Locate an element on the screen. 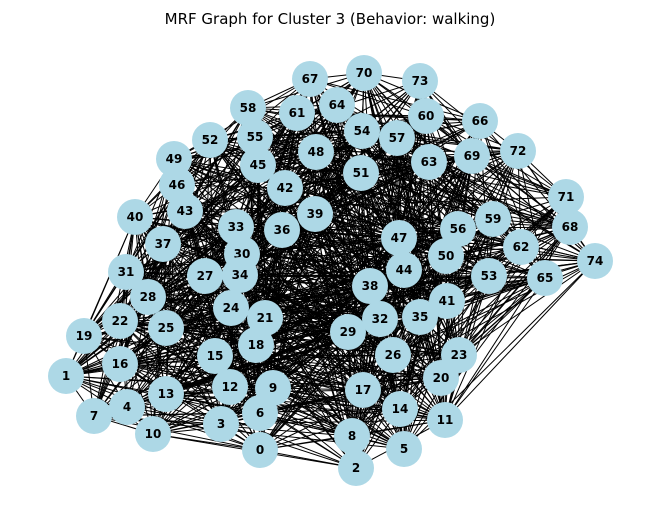 This screenshot has height=522, width=660. graph-node-16: 16 is located at coordinates (120, 364).